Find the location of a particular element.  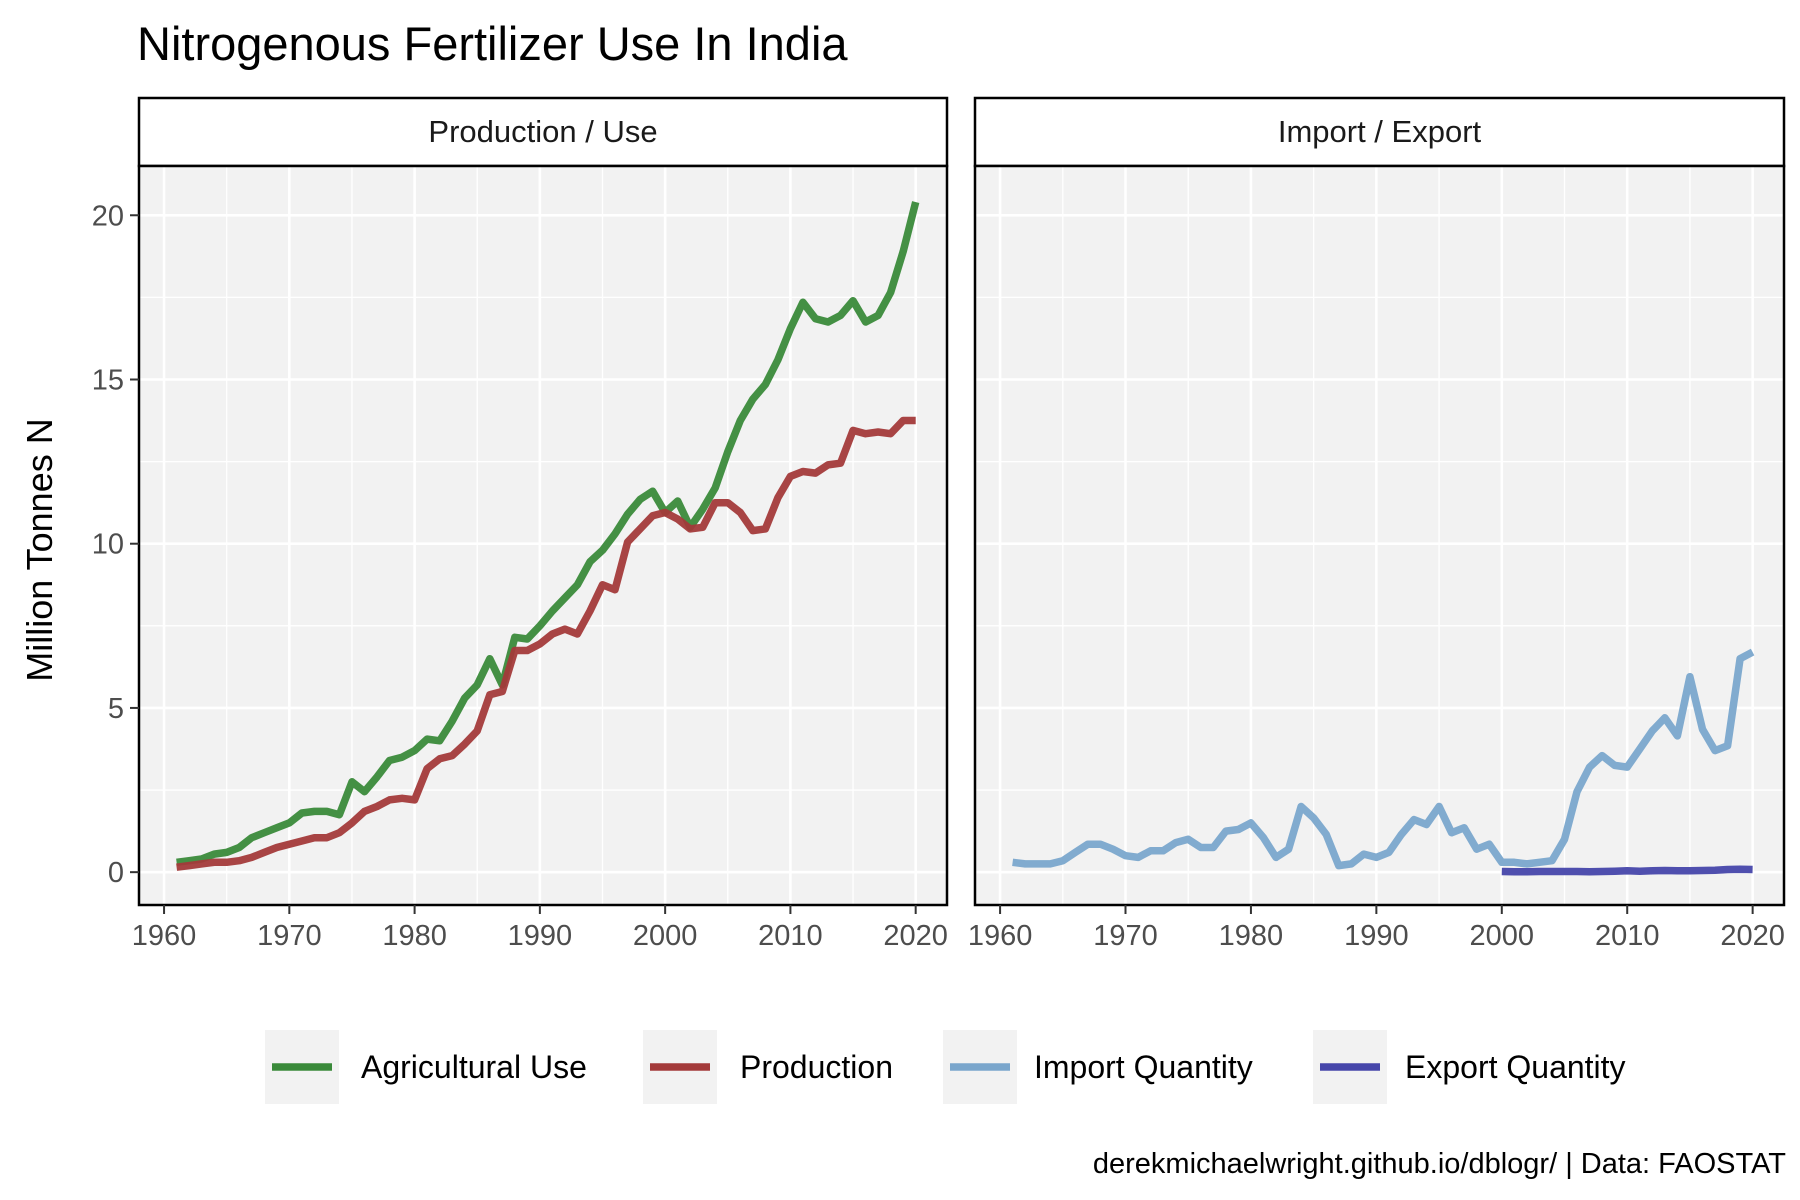

legend-label-export-quantity: Export Quantity is located at coordinates (1515, 1067).